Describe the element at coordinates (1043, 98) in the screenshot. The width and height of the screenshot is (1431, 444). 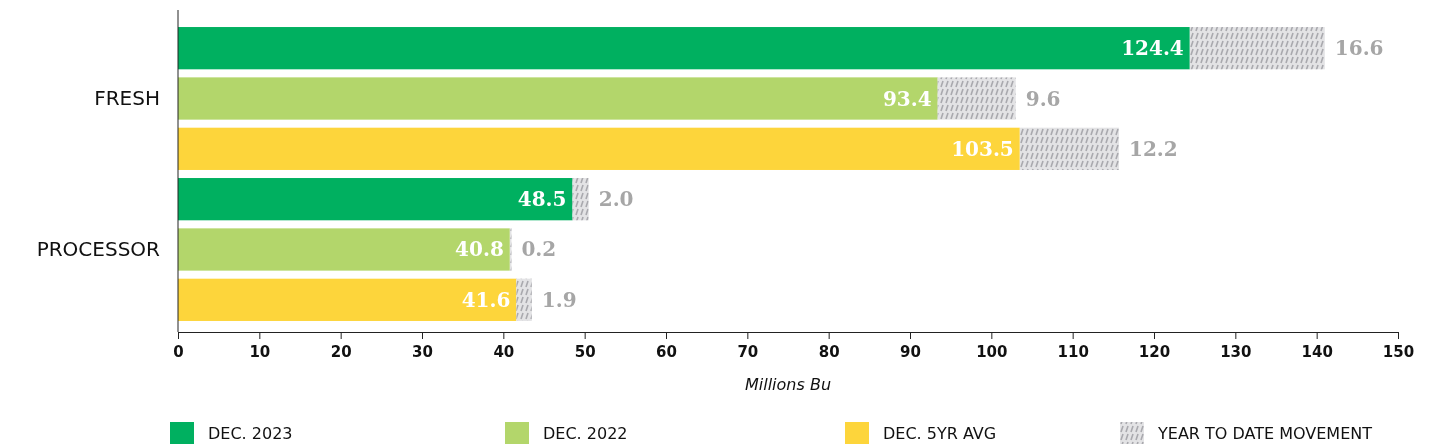
I see `data-label: 9.6` at that location.